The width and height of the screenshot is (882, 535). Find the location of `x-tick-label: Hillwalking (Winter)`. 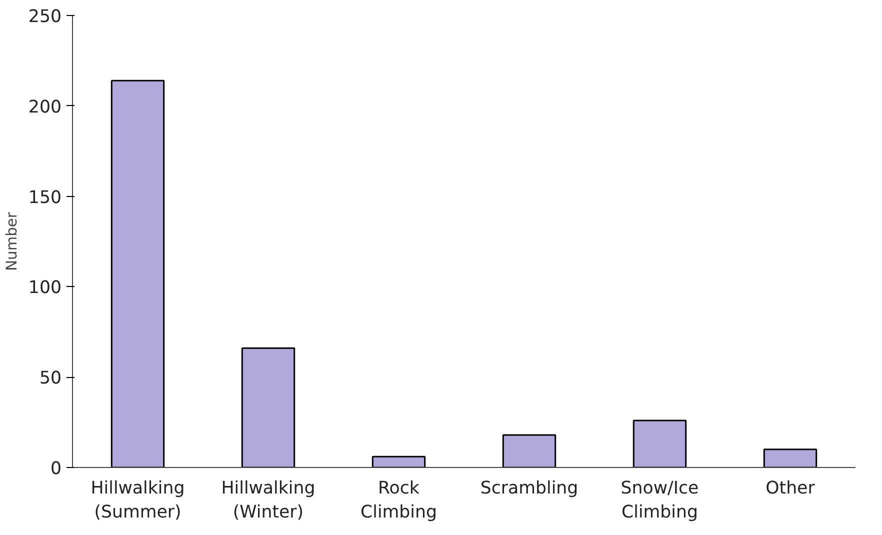

x-tick-label: Hillwalking (Winter) is located at coordinates (268, 500).